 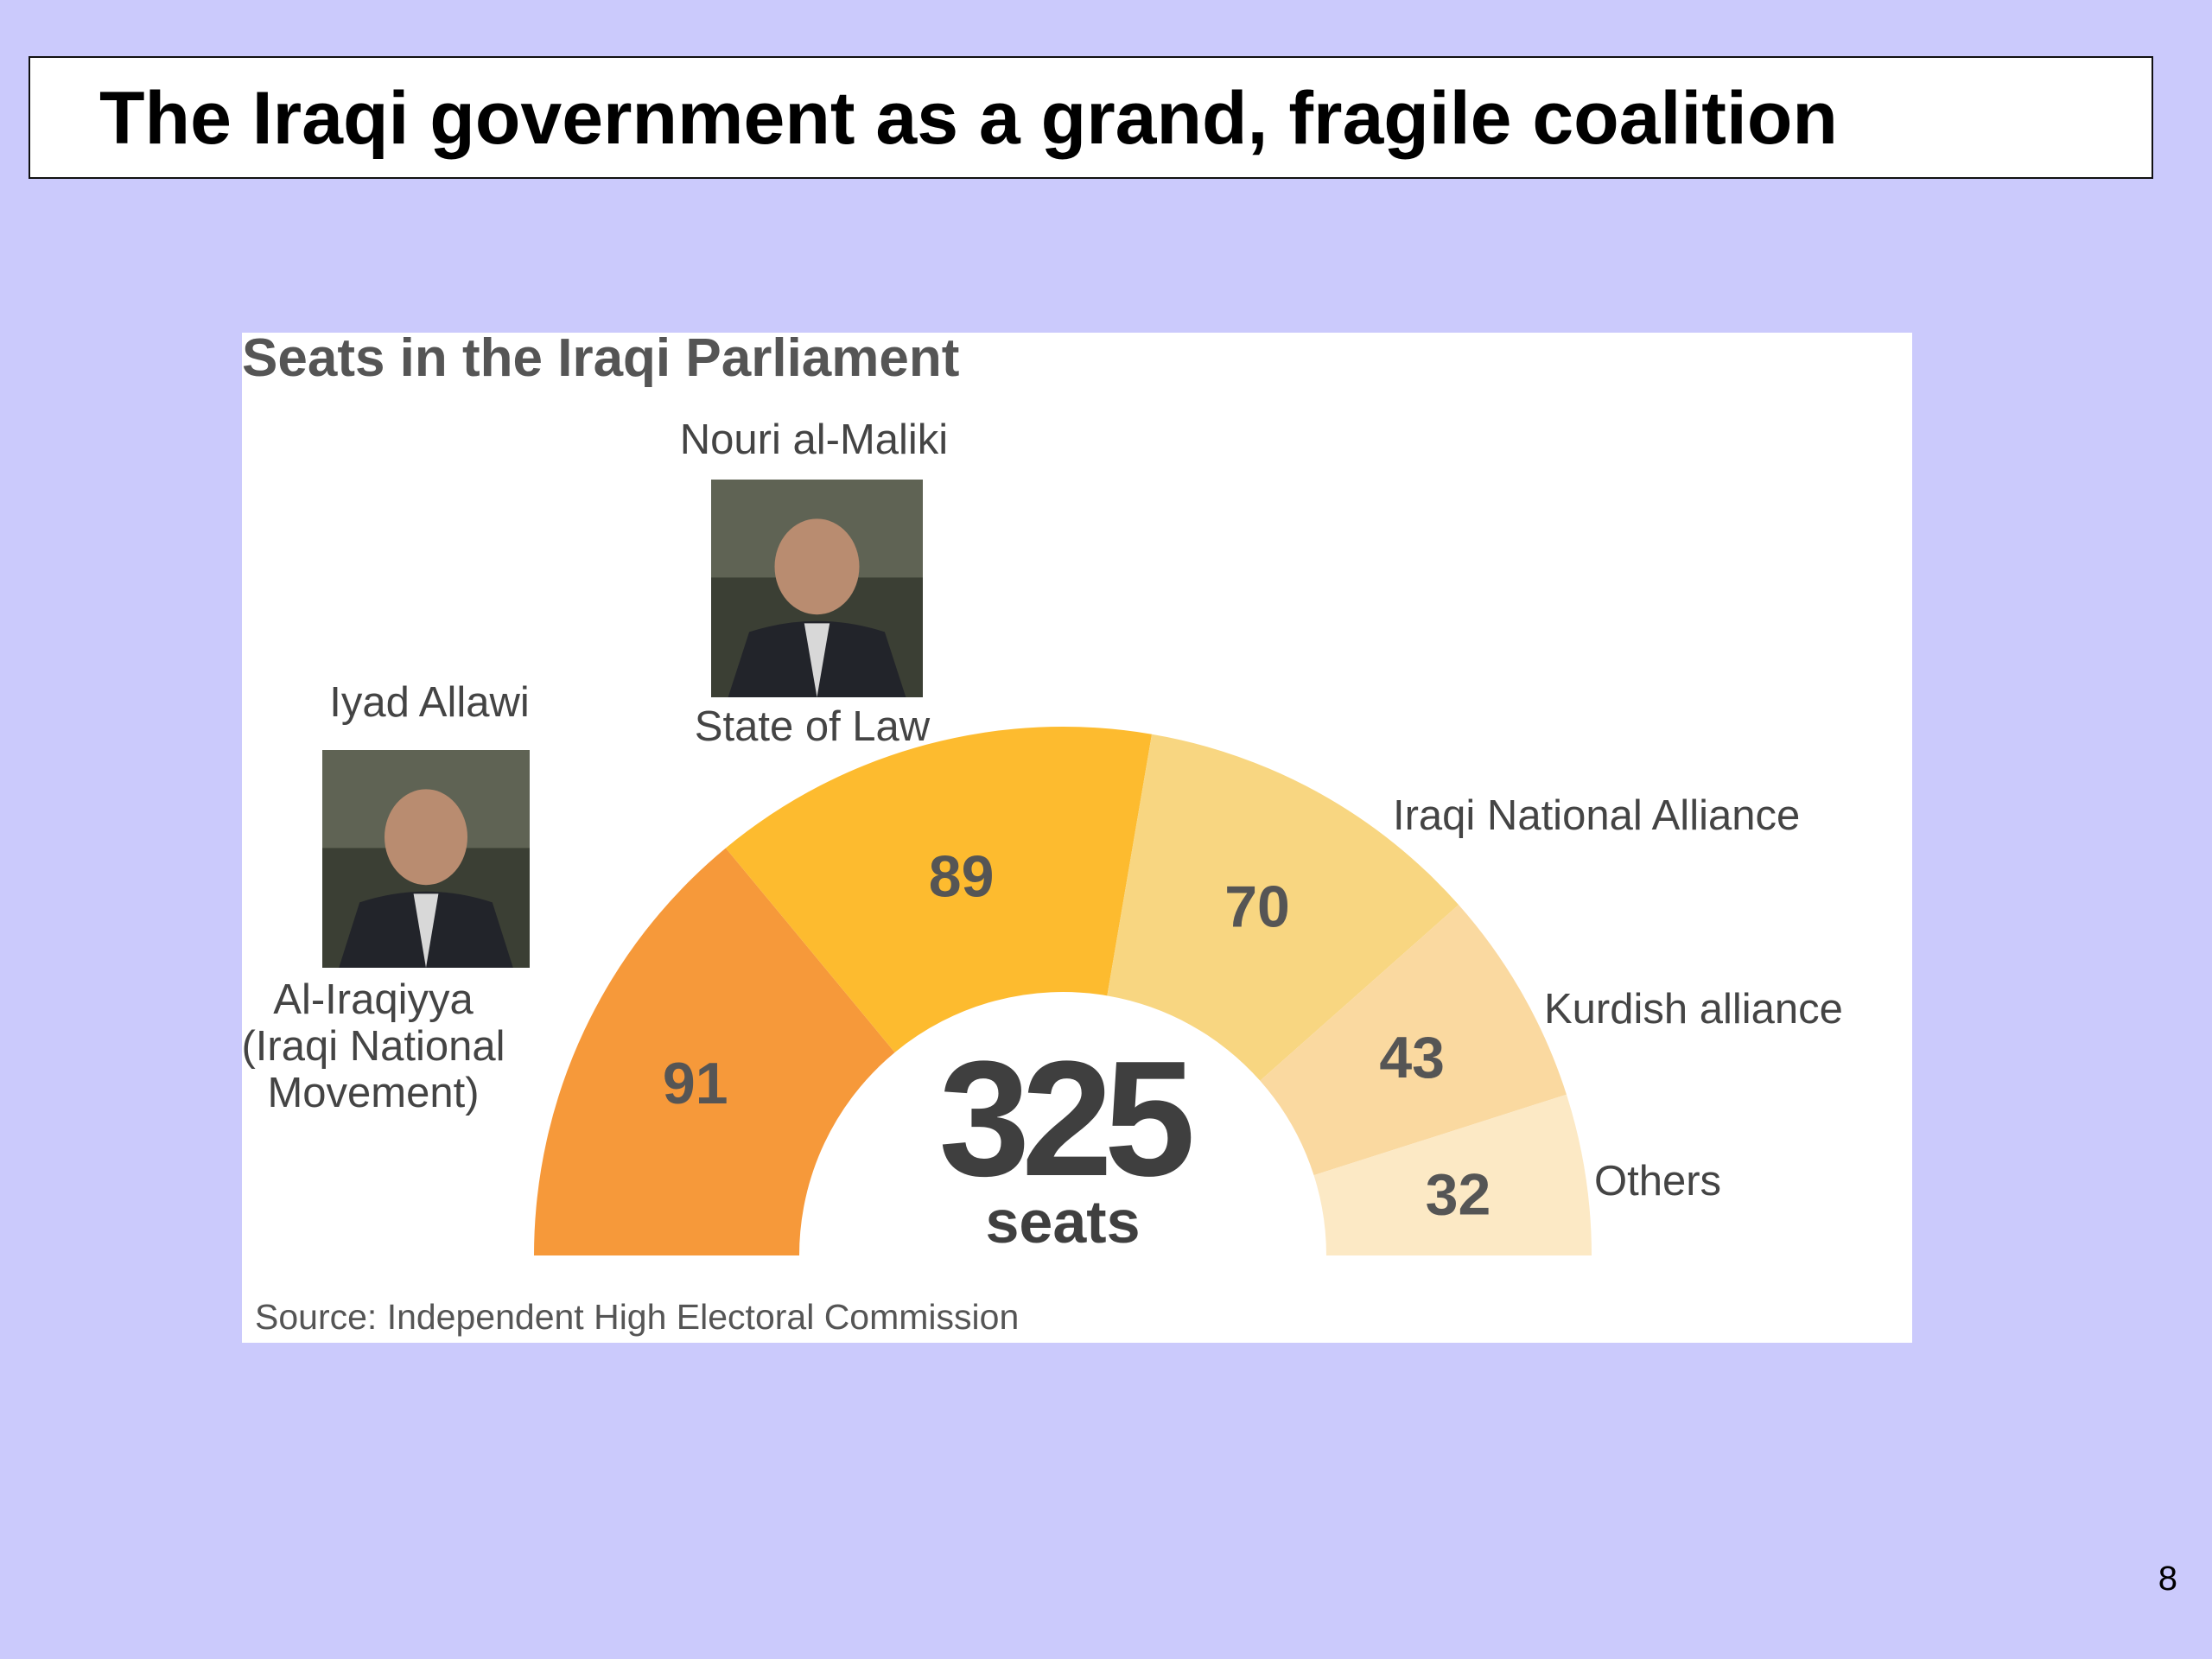 I want to click on leader-name-nouri-al-maliki: Nouri al-Maliki, so click(x=814, y=439).